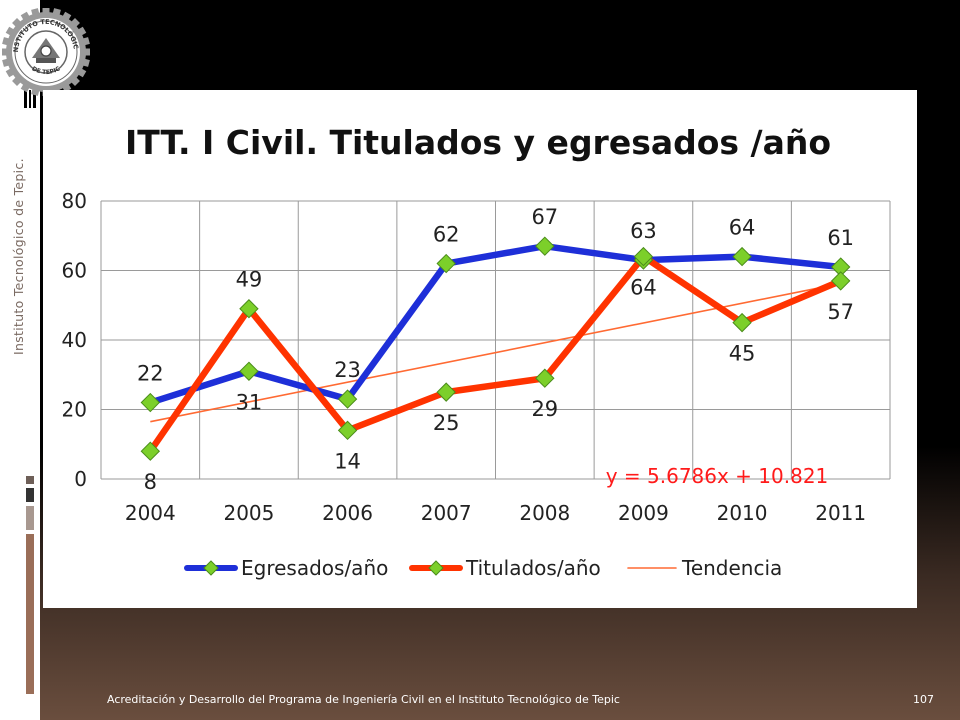  I want to click on institution-seal-logo: INSTITUTO TECNOLÓGICO DE TEPIC, so click(46, 52).